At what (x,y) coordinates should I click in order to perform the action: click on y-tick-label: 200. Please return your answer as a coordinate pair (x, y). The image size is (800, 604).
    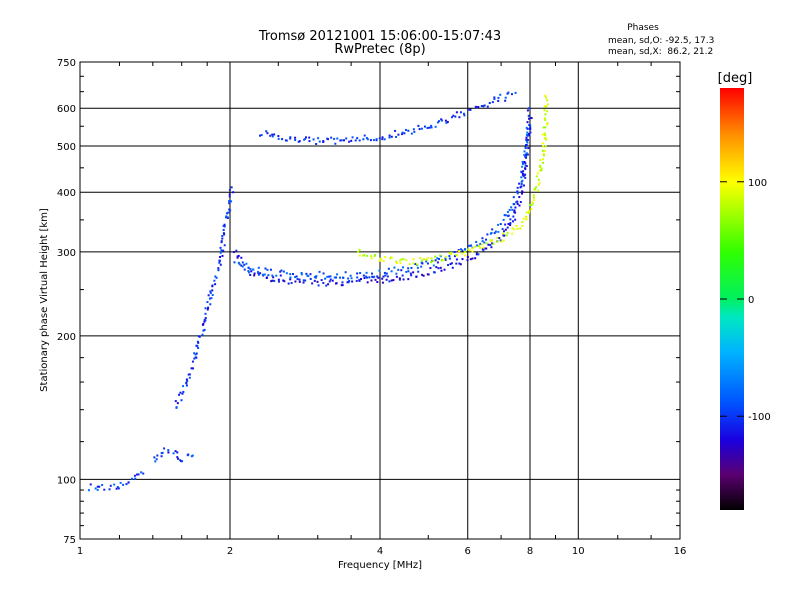
    Looking at the image, I should click on (66, 337).